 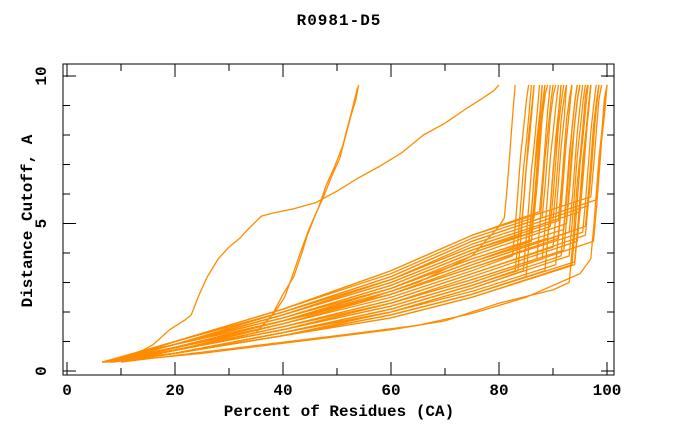 I want to click on y-tick-label: 10, so click(x=42, y=75).